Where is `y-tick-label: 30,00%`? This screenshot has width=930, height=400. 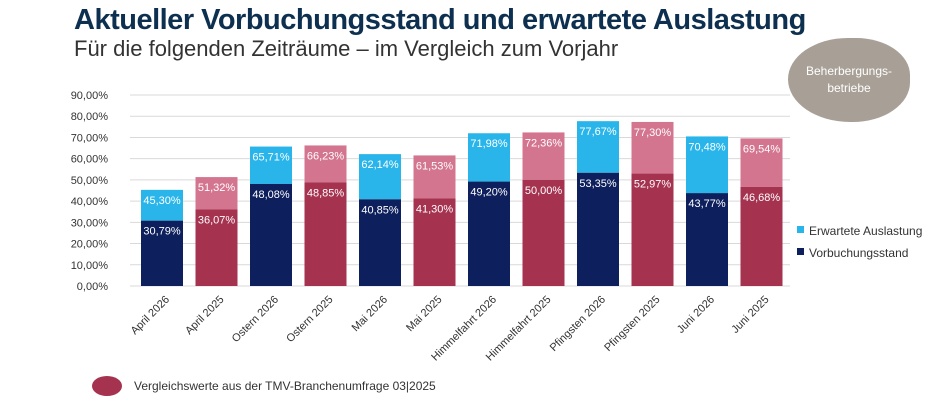 y-tick-label: 30,00% is located at coordinates (90, 223).